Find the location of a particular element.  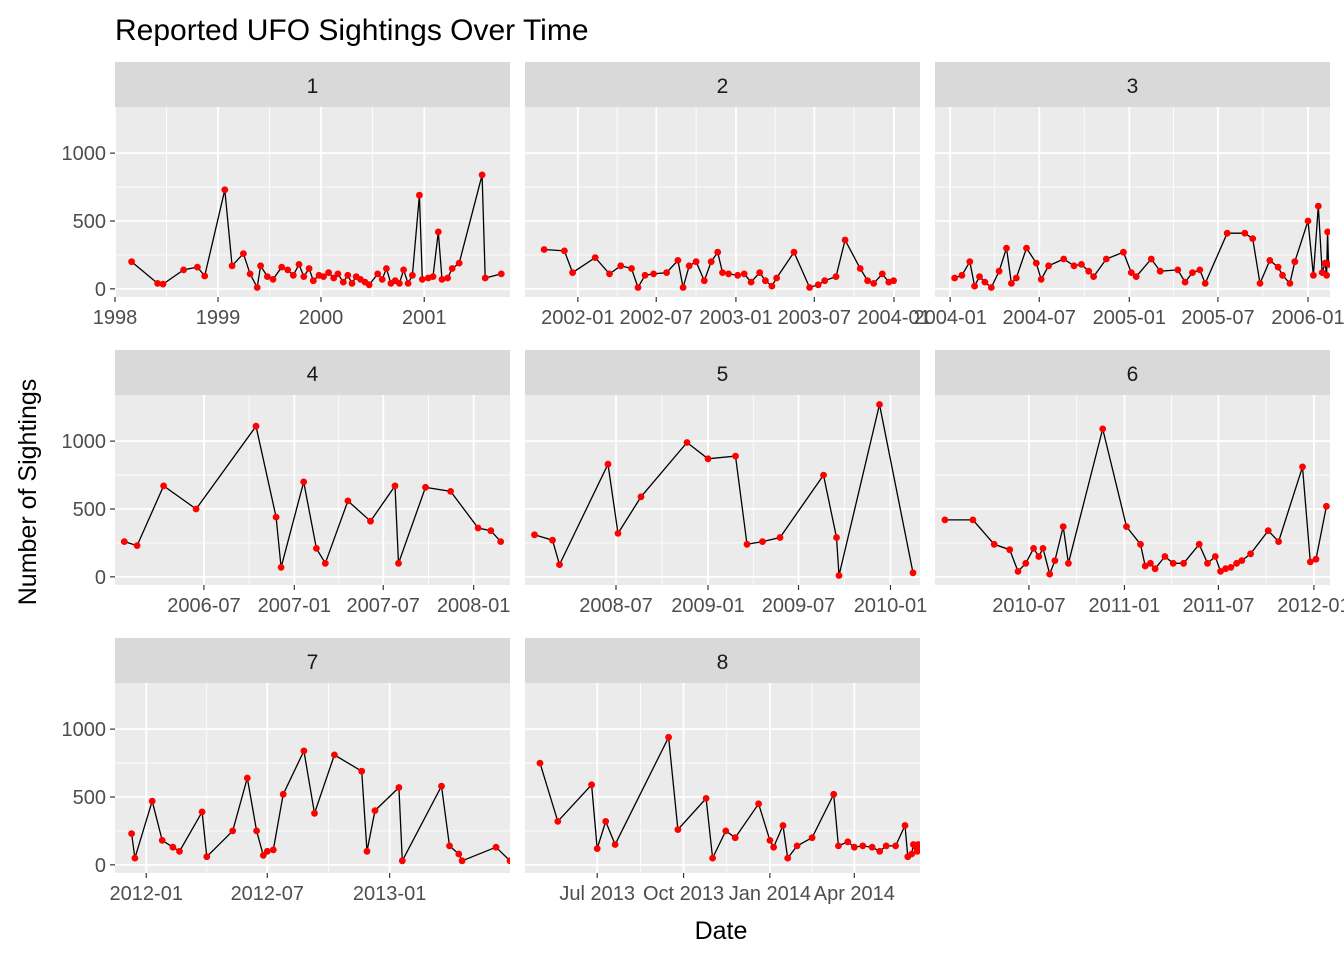

x-tick-label: 1998 is located at coordinates (115, 318).